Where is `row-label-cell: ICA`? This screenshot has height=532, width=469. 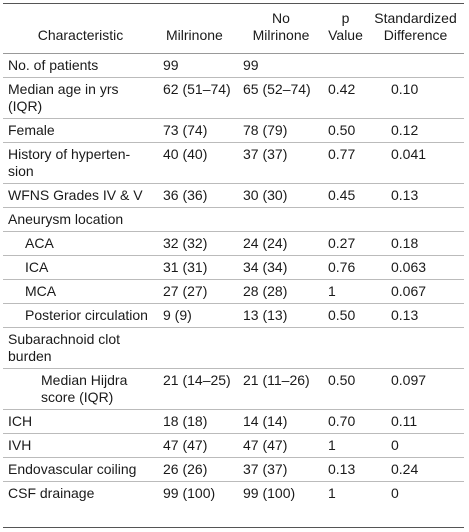 row-label-cell: ICA is located at coordinates (80, 267).